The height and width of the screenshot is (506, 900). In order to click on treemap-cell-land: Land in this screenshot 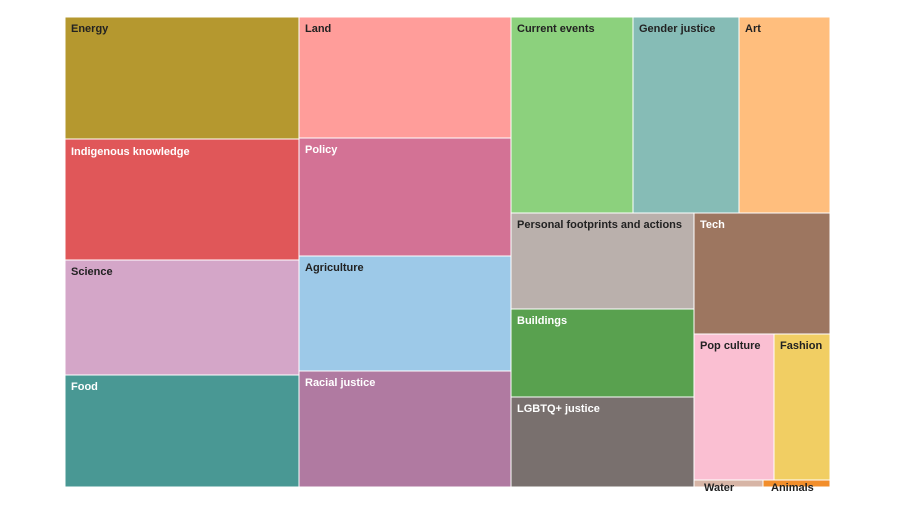, I will do `click(405, 77)`.